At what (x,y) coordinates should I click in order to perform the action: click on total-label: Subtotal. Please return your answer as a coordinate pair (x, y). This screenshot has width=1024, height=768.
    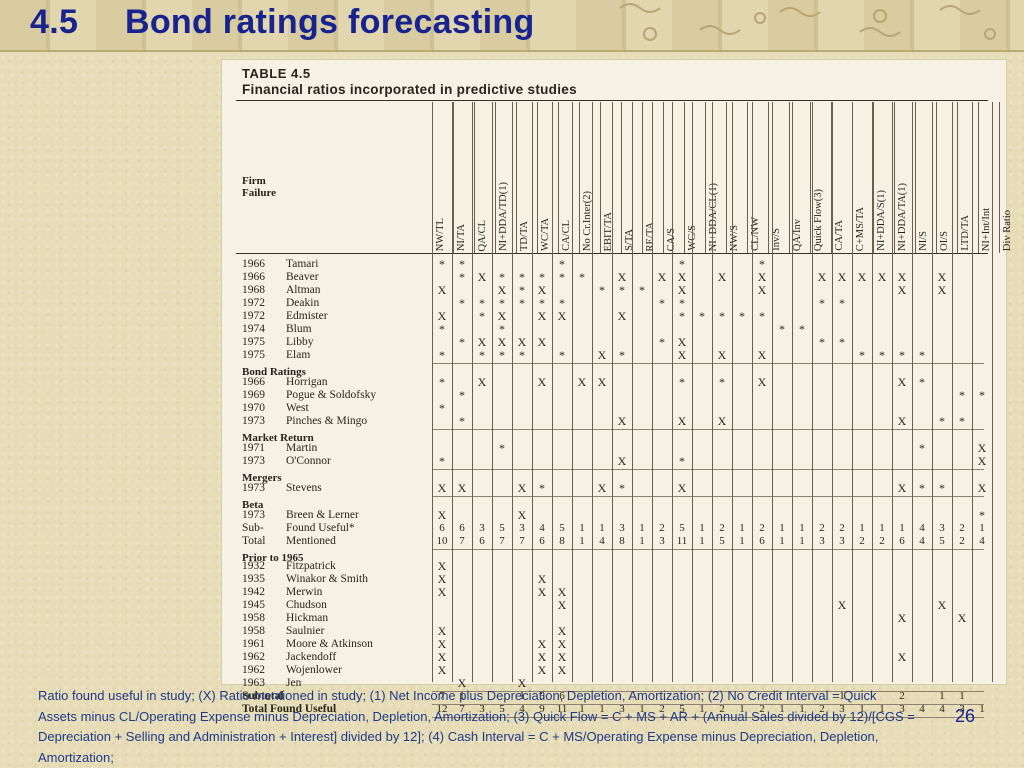
    Looking at the image, I should click on (263, 696).